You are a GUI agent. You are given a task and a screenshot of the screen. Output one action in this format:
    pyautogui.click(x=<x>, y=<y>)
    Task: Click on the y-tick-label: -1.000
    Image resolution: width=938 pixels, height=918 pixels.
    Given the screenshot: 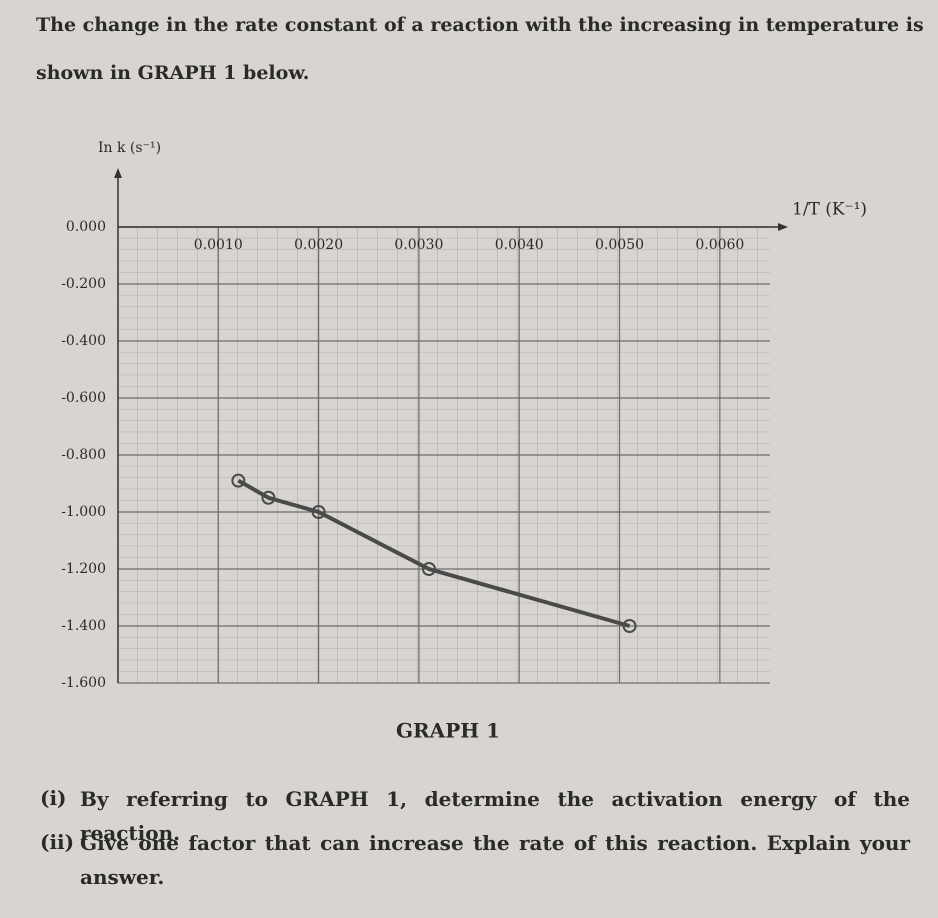 What is the action you would take?
    pyautogui.click(x=83, y=512)
    